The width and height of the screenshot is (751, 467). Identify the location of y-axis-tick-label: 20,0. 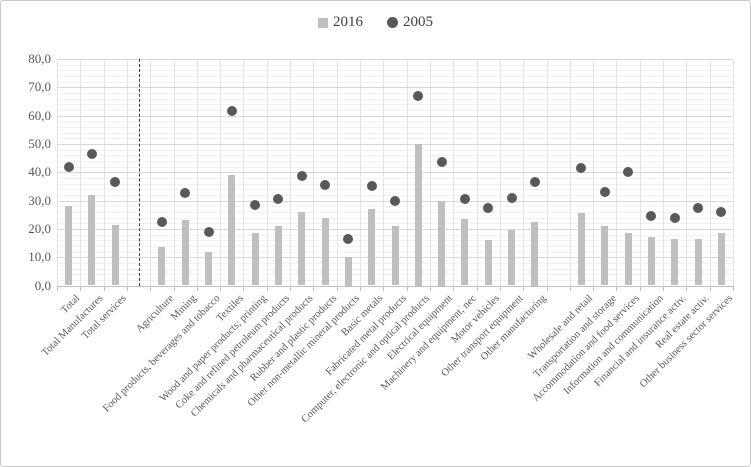
(39, 228).